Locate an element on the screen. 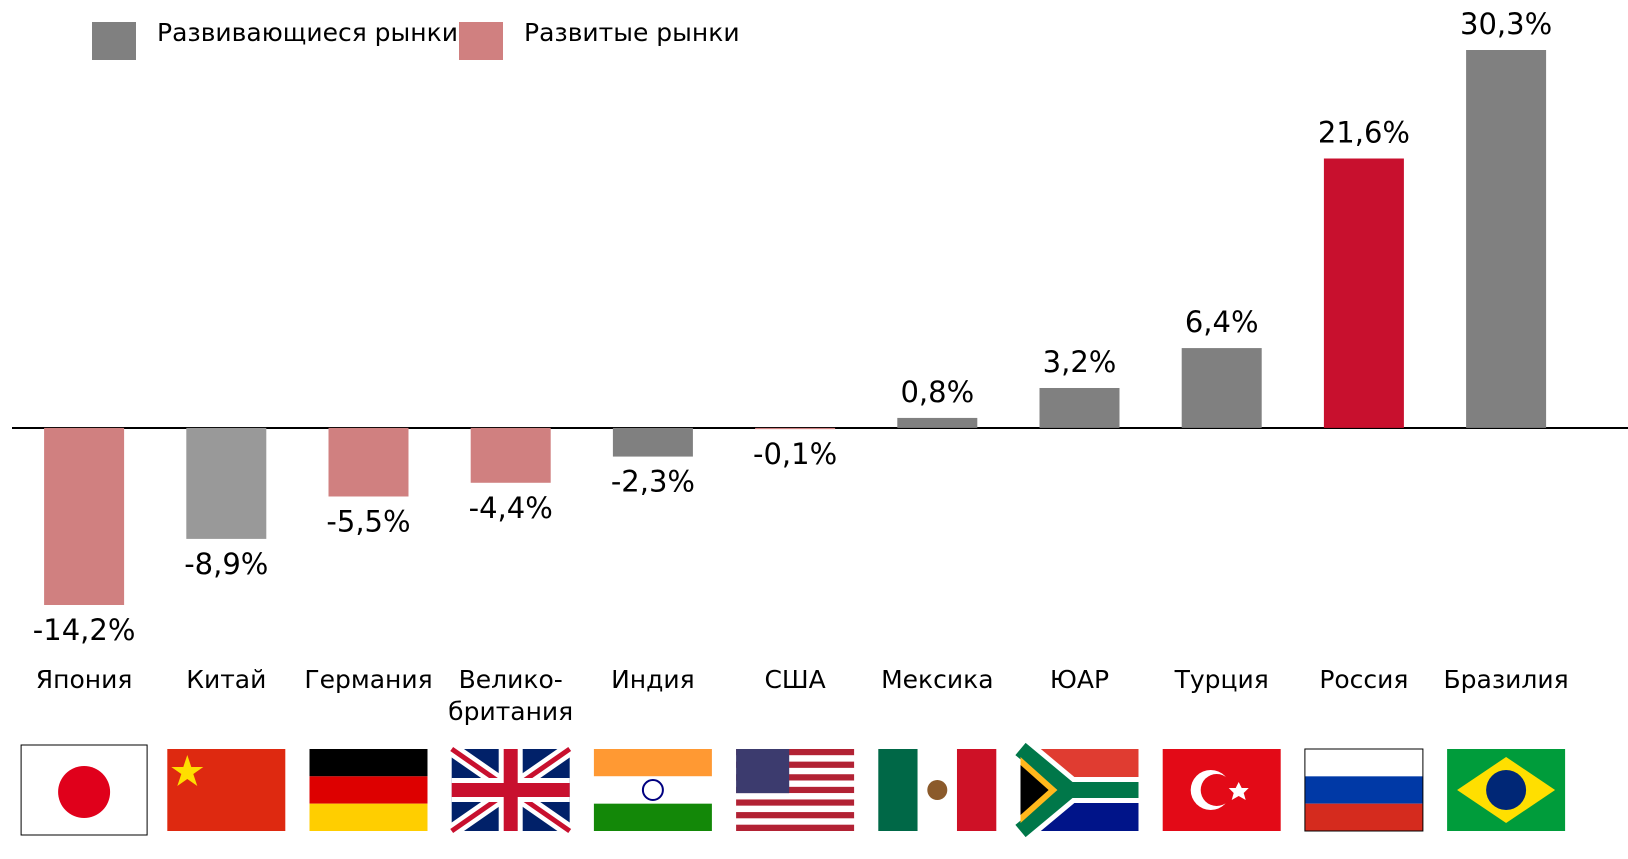  category-label: Мексика is located at coordinates (937, 679).